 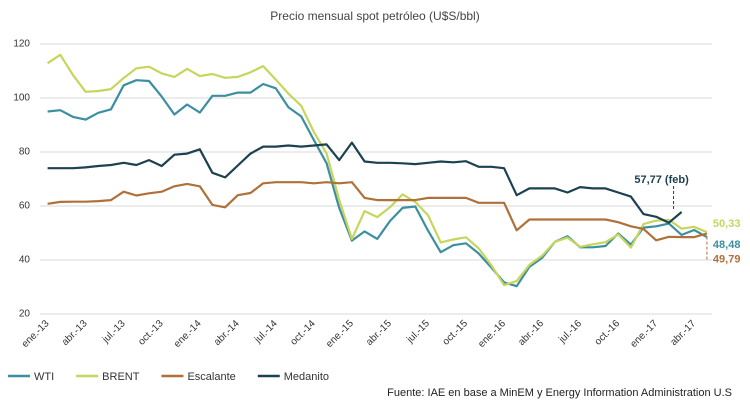 I want to click on x-tick-label: oct.-16, so click(x=608, y=333).